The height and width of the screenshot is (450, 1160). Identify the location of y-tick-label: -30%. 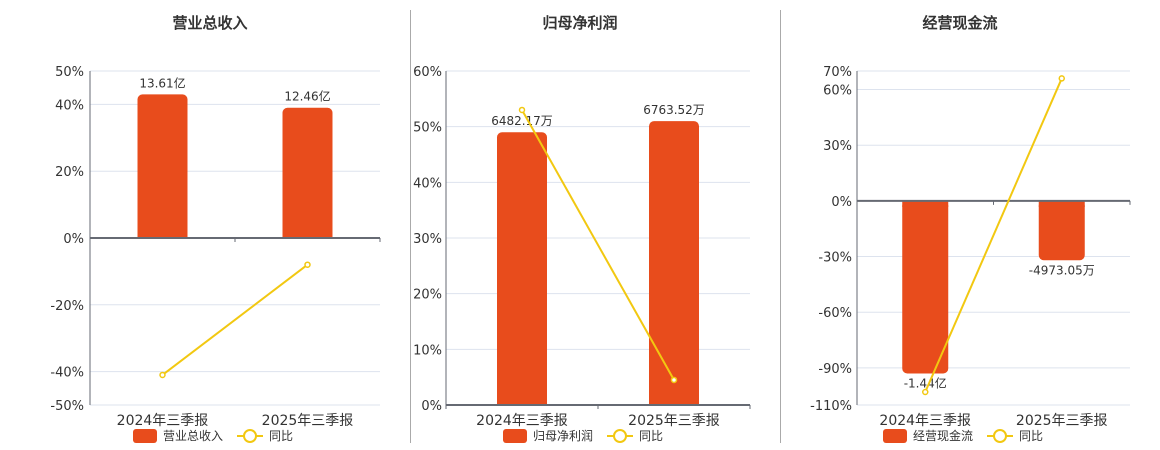
(835, 258).